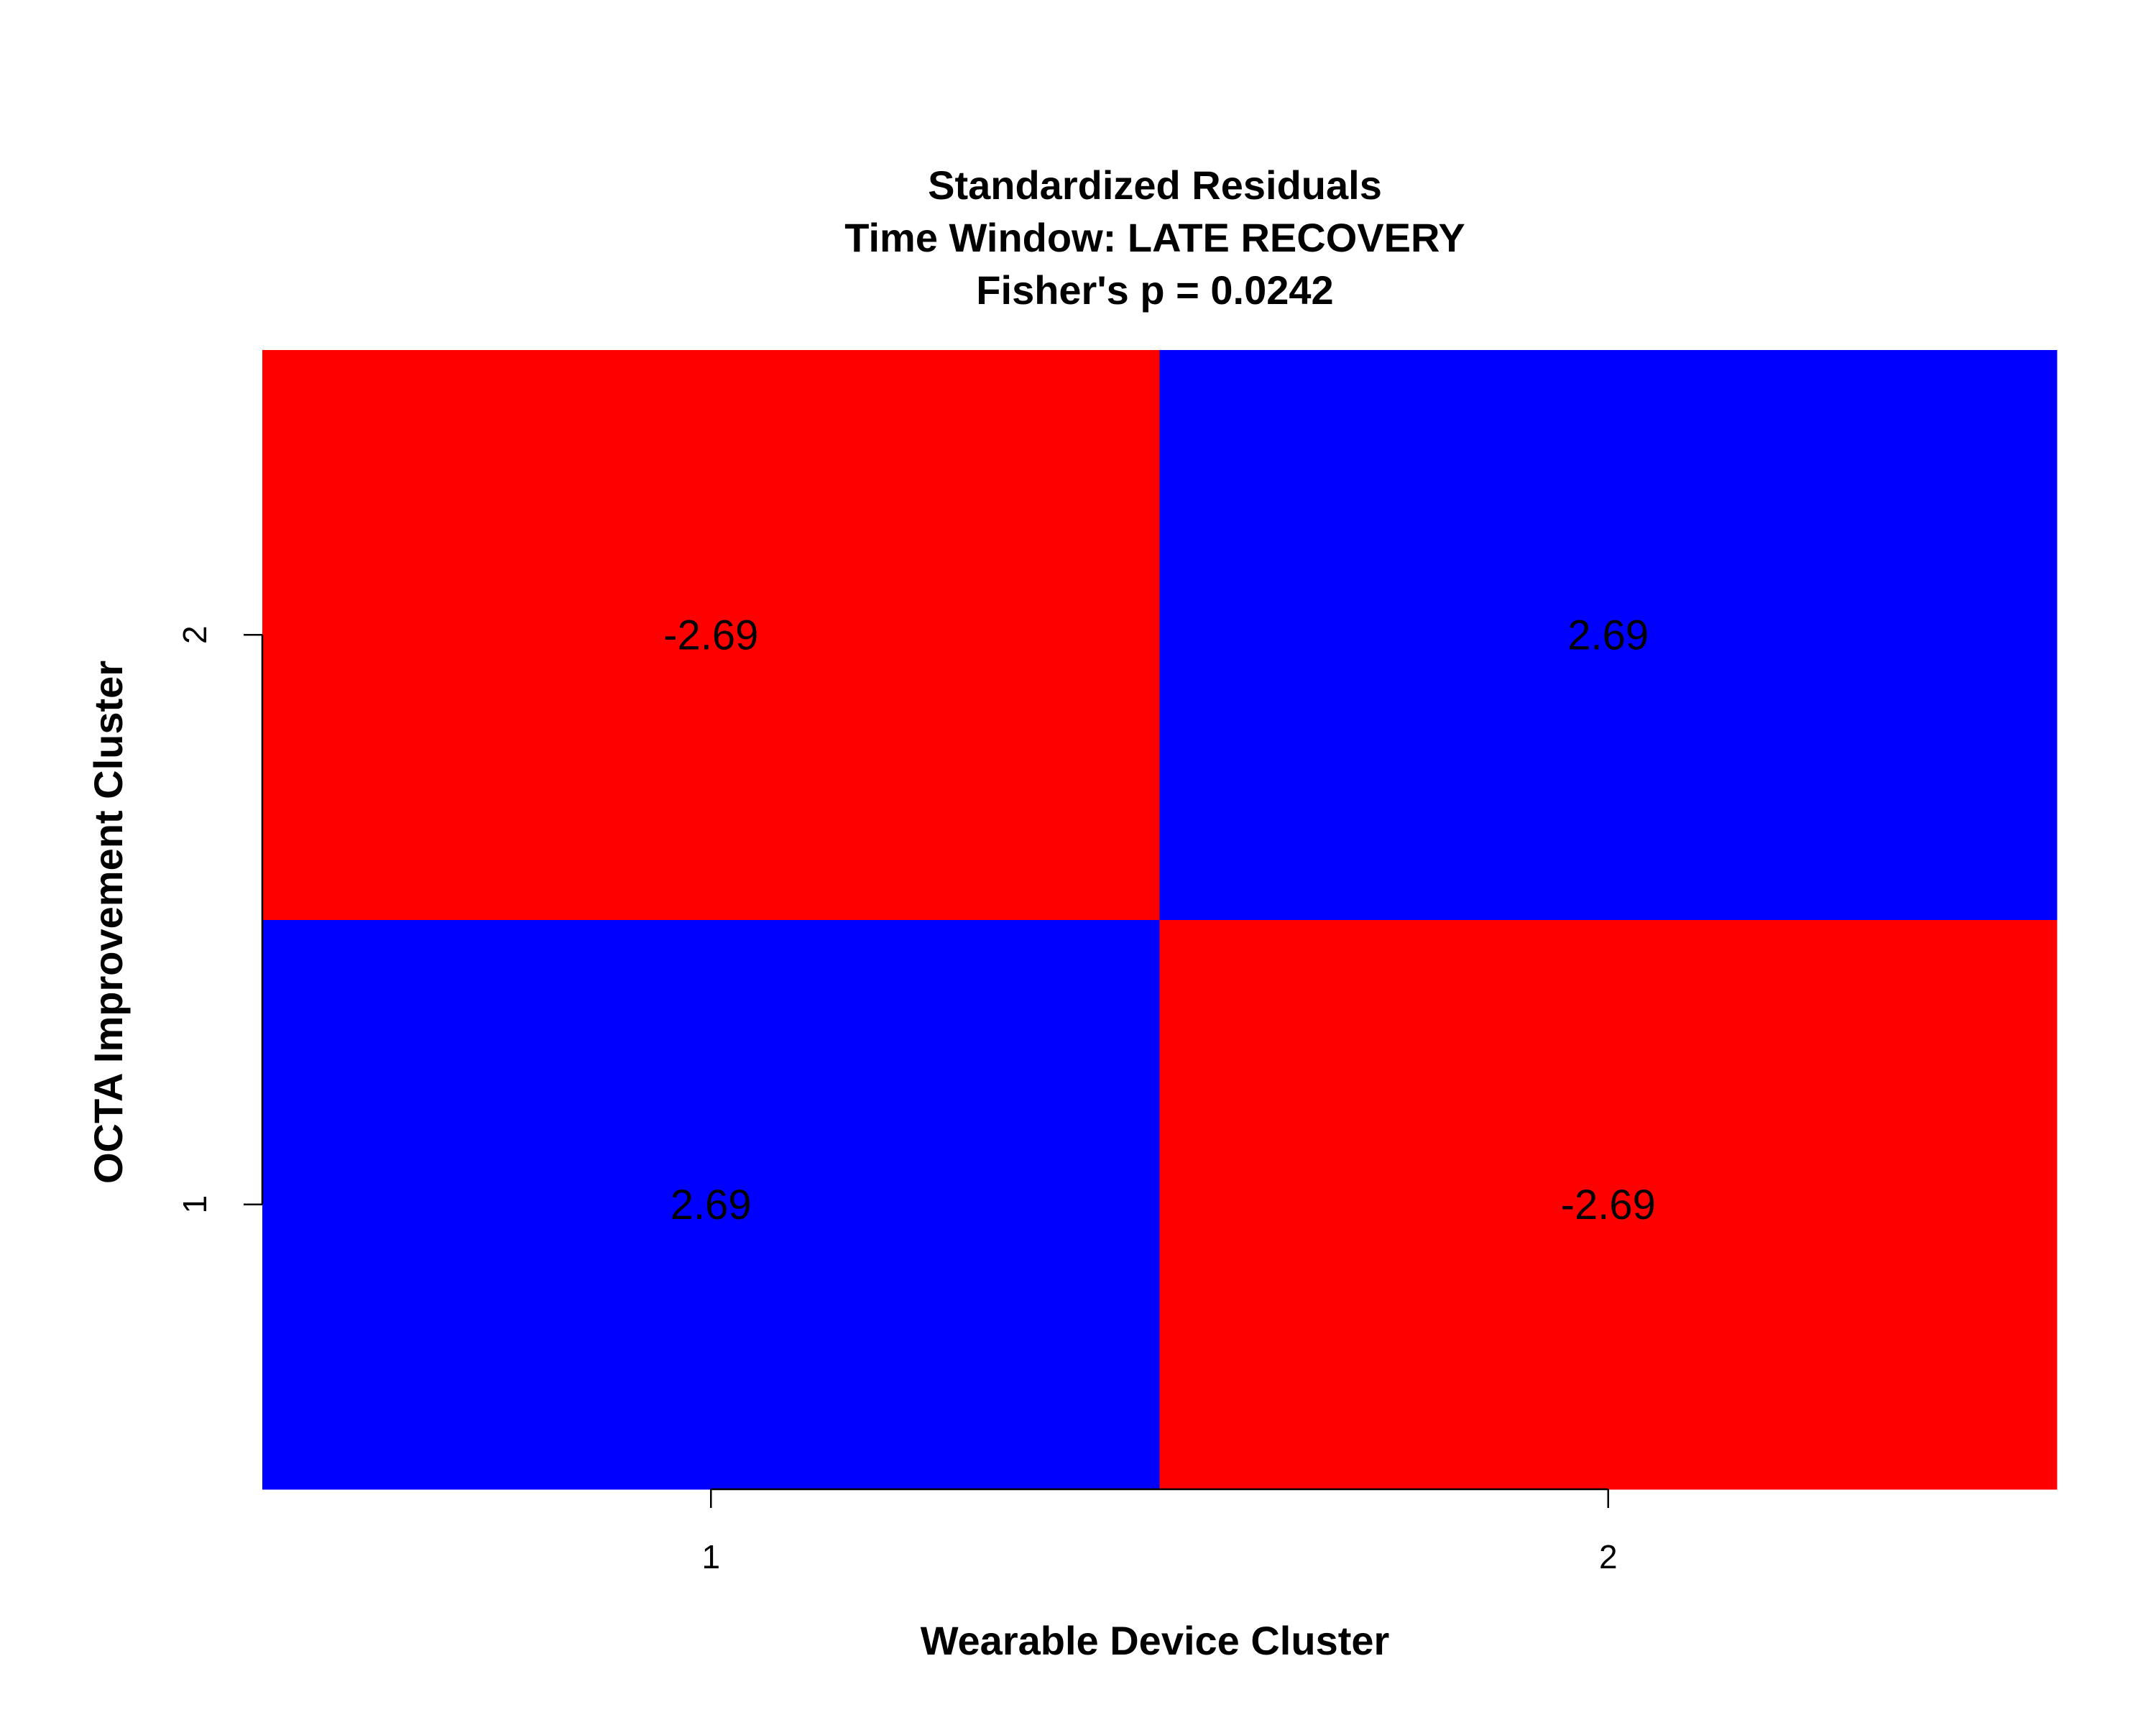  I want to click on x-tick-label-1: 1, so click(710, 1557).